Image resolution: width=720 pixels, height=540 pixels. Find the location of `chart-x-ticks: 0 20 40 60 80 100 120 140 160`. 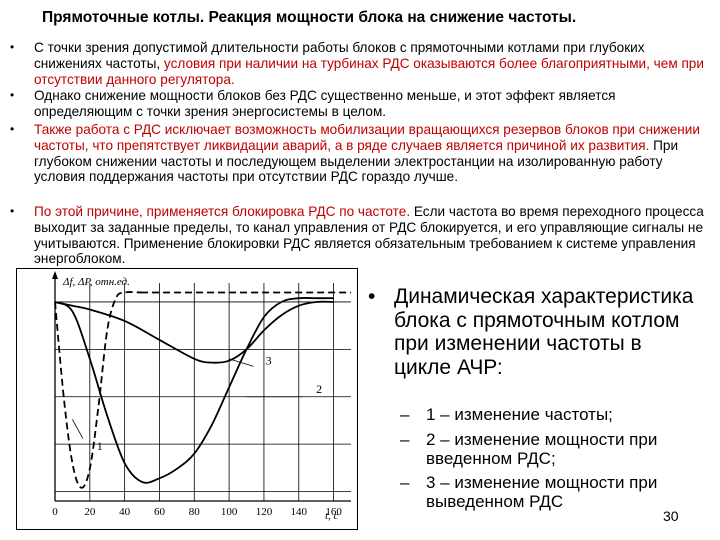

chart-x-ticks: 0 20 40 60 80 100 120 140 160 is located at coordinates (197, 512).